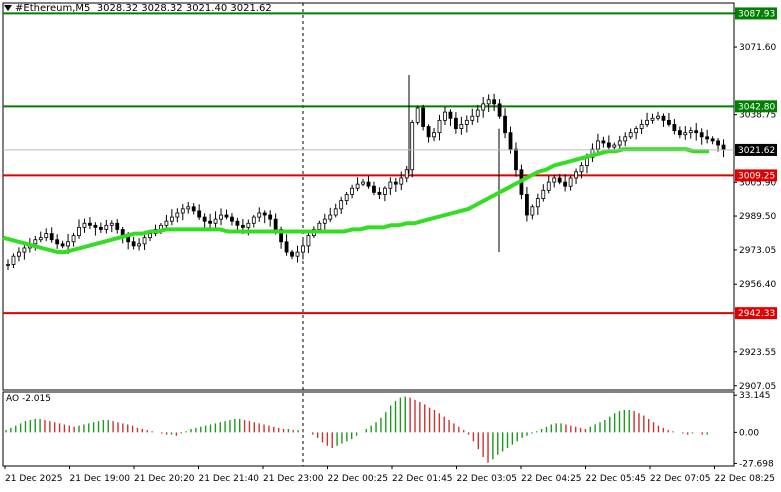  Describe the element at coordinates (100, 479) in the screenshot. I see `x-tick-label: 21 Dec 19:00` at that location.